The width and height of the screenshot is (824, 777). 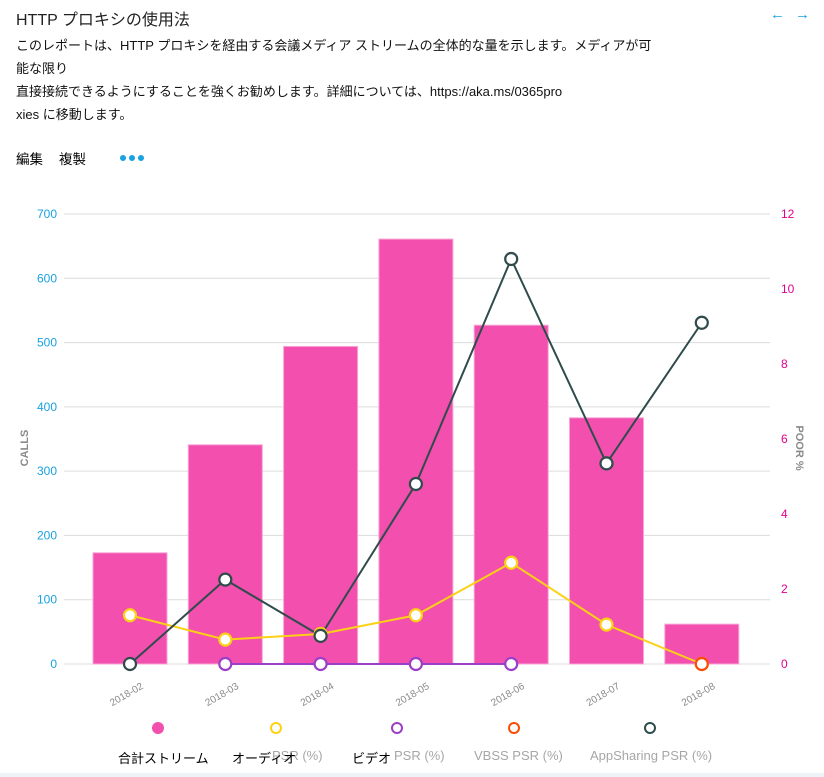 What do you see at coordinates (29, 159) in the screenshot?
I see `edit-button: 編集` at bounding box center [29, 159].